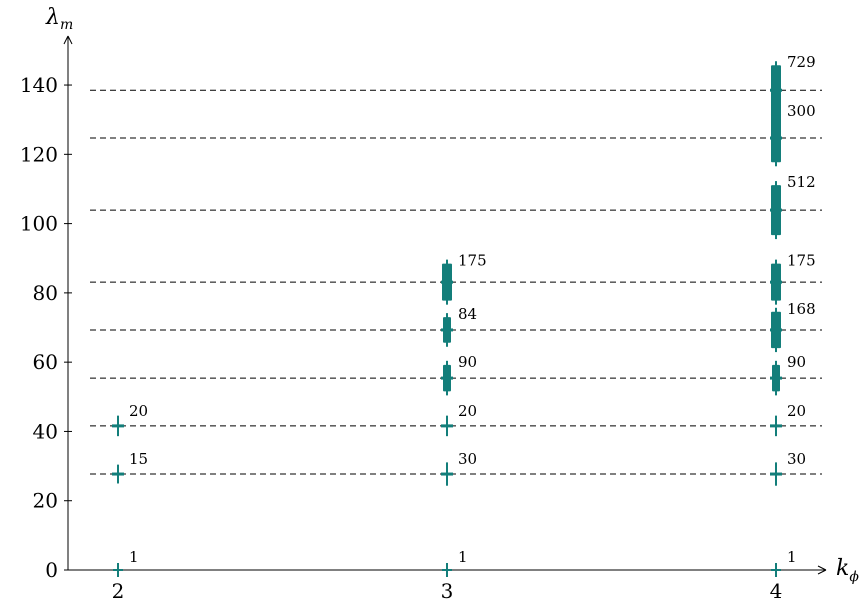  I want to click on multiplicity-label: 512, so click(801, 182).